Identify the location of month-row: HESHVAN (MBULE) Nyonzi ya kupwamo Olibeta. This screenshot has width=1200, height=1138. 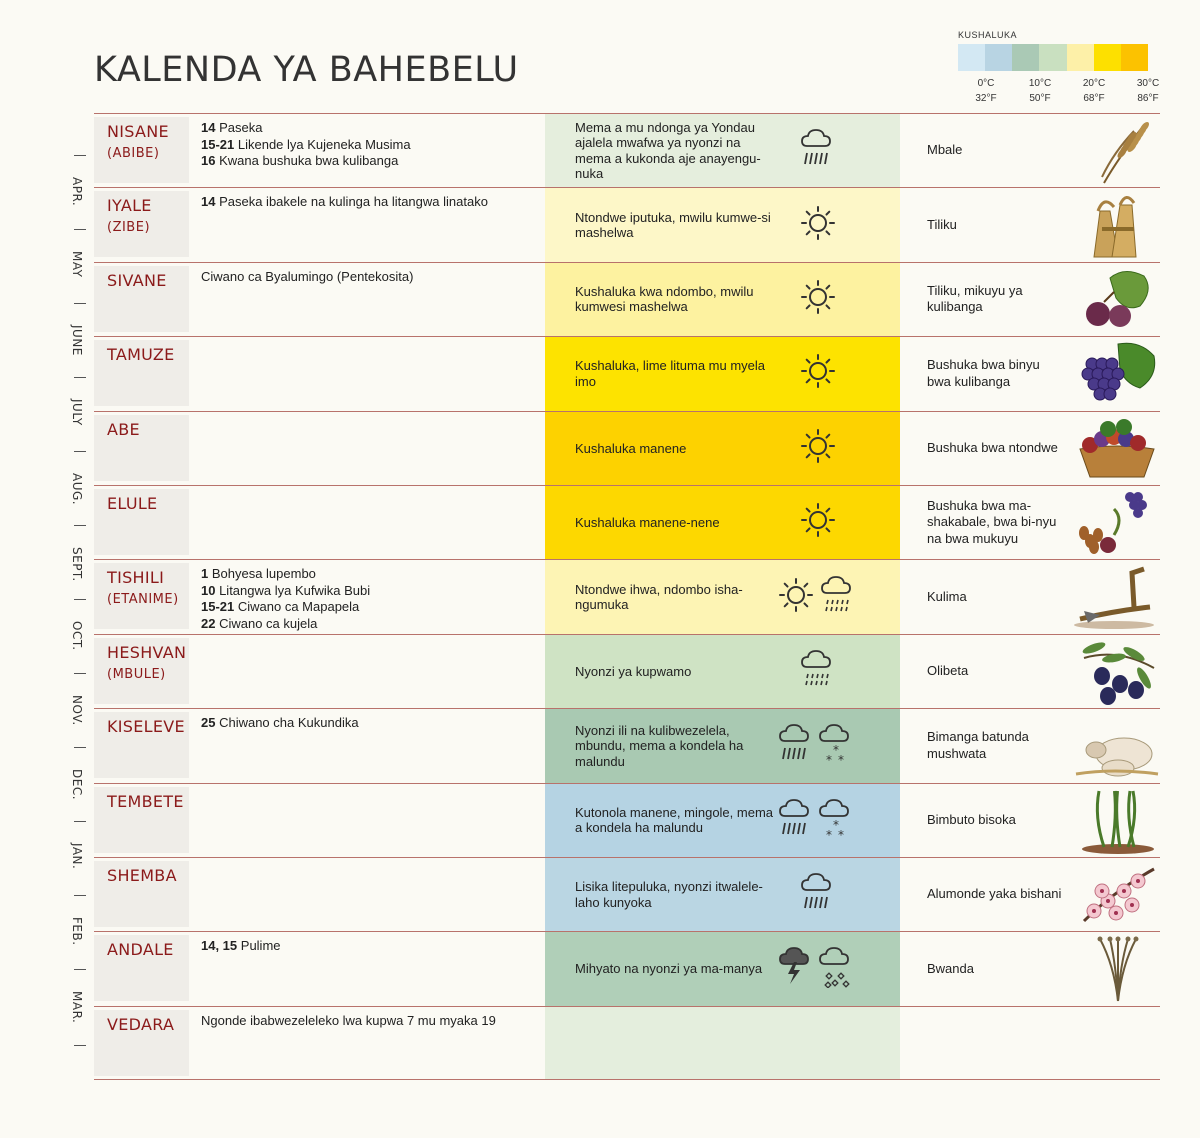
(627, 671).